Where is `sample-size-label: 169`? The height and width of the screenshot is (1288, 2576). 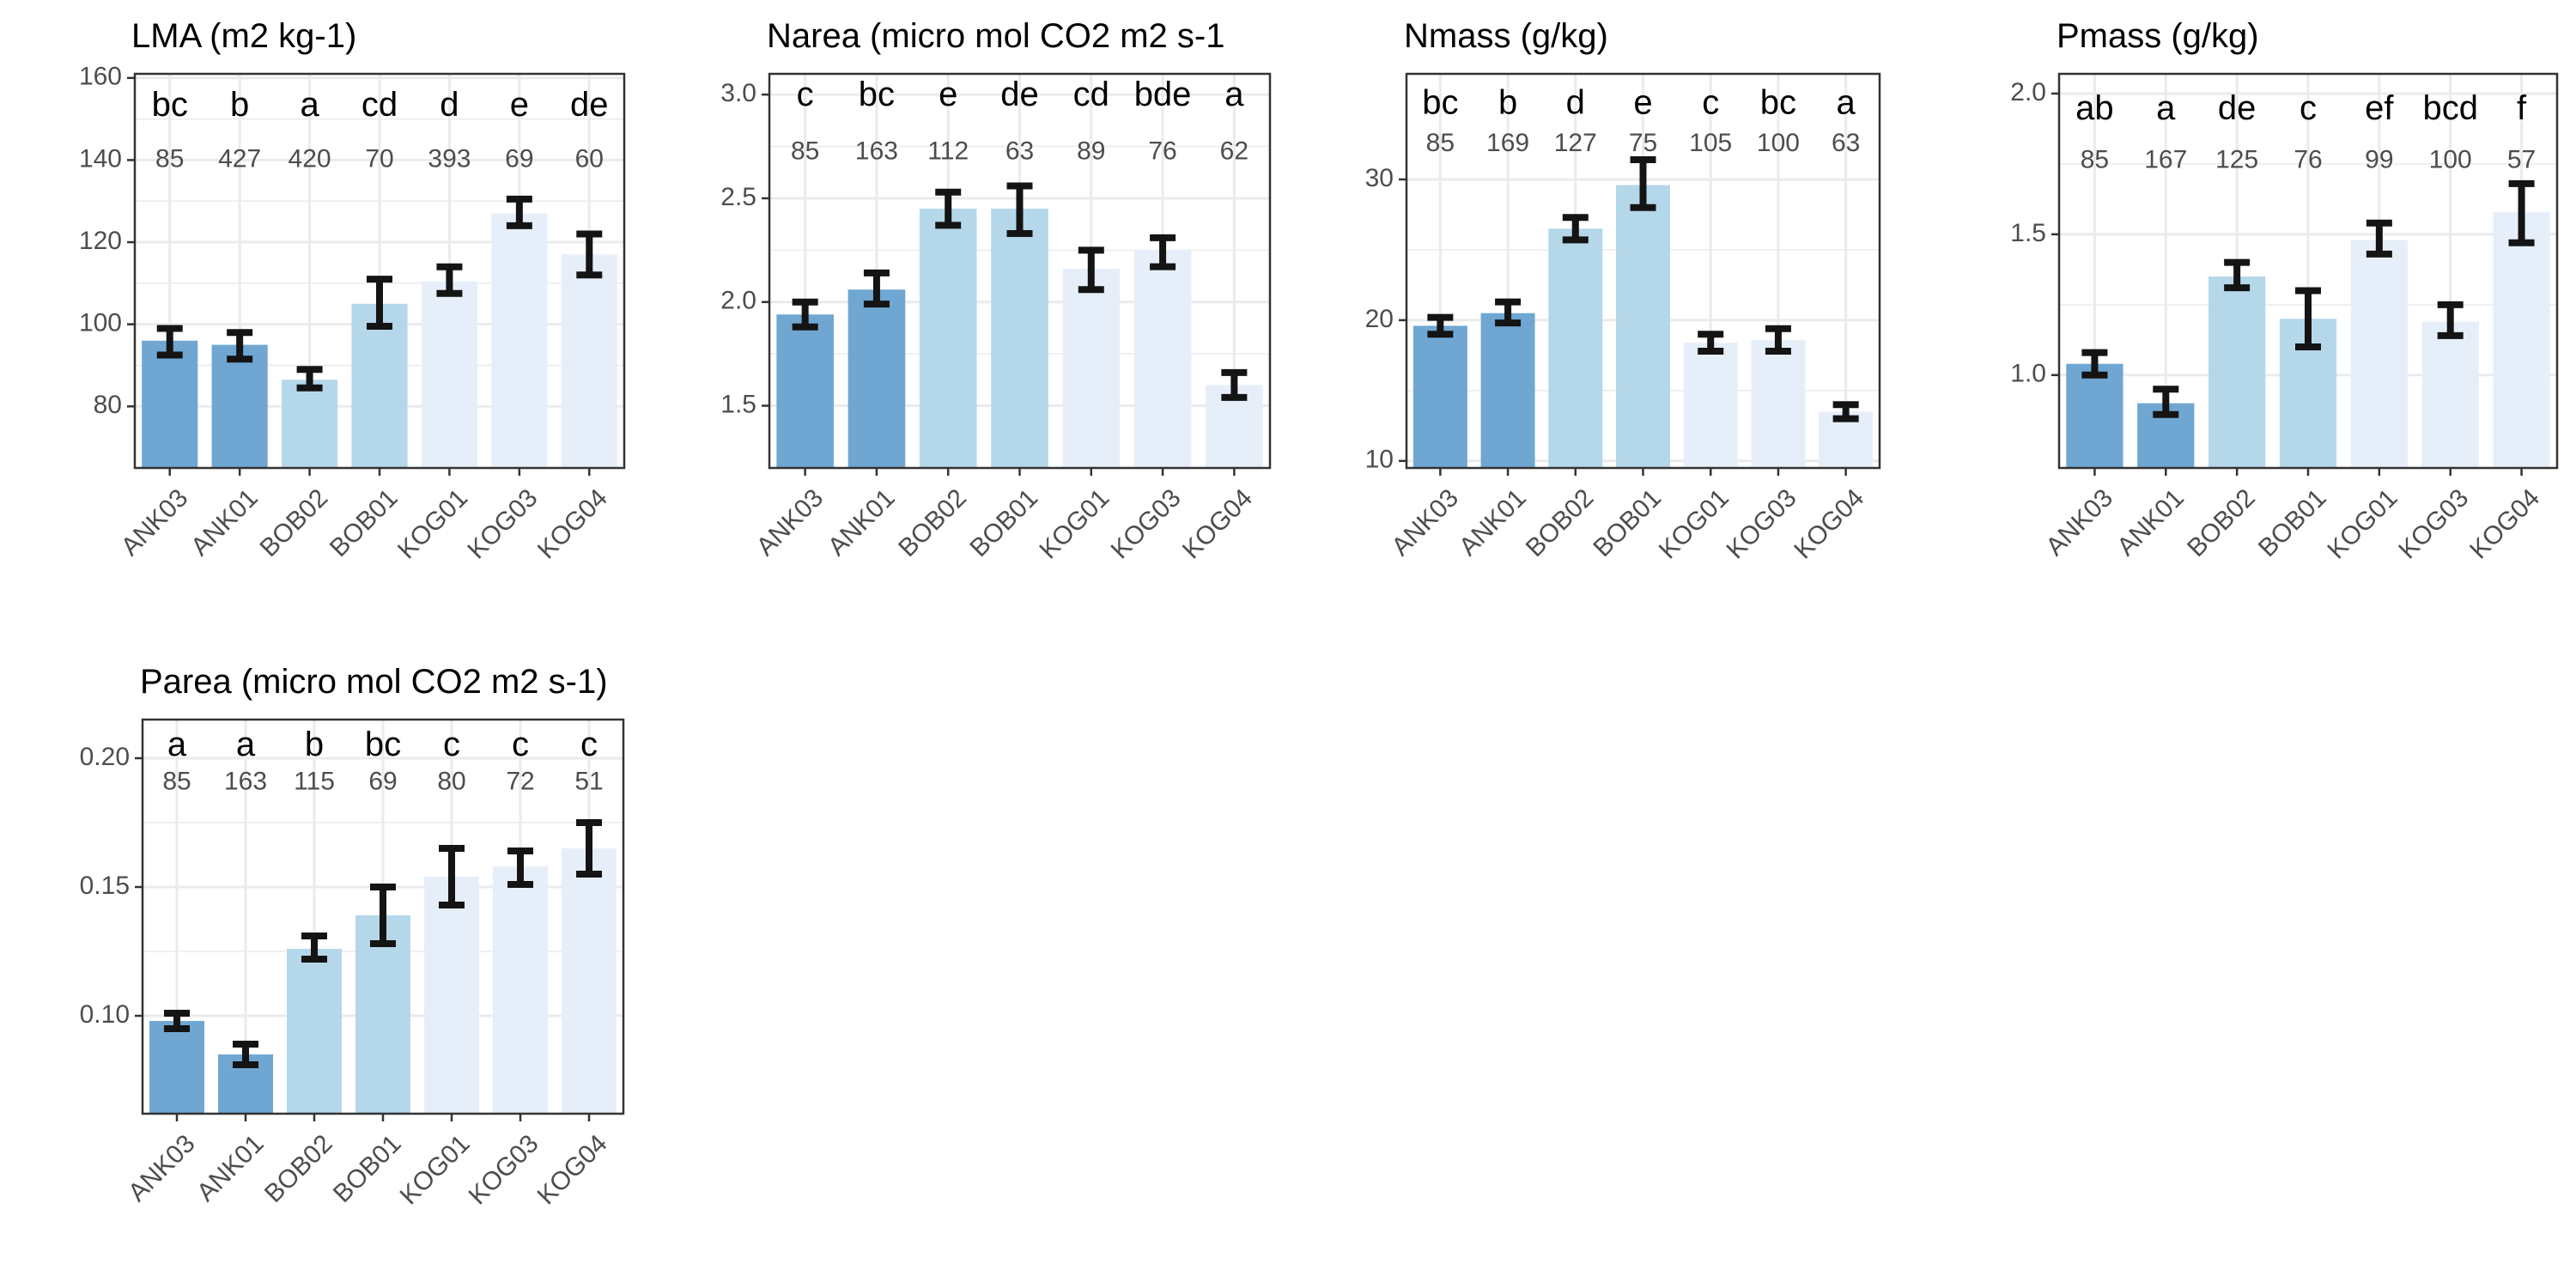 sample-size-label: 169 is located at coordinates (1507, 143).